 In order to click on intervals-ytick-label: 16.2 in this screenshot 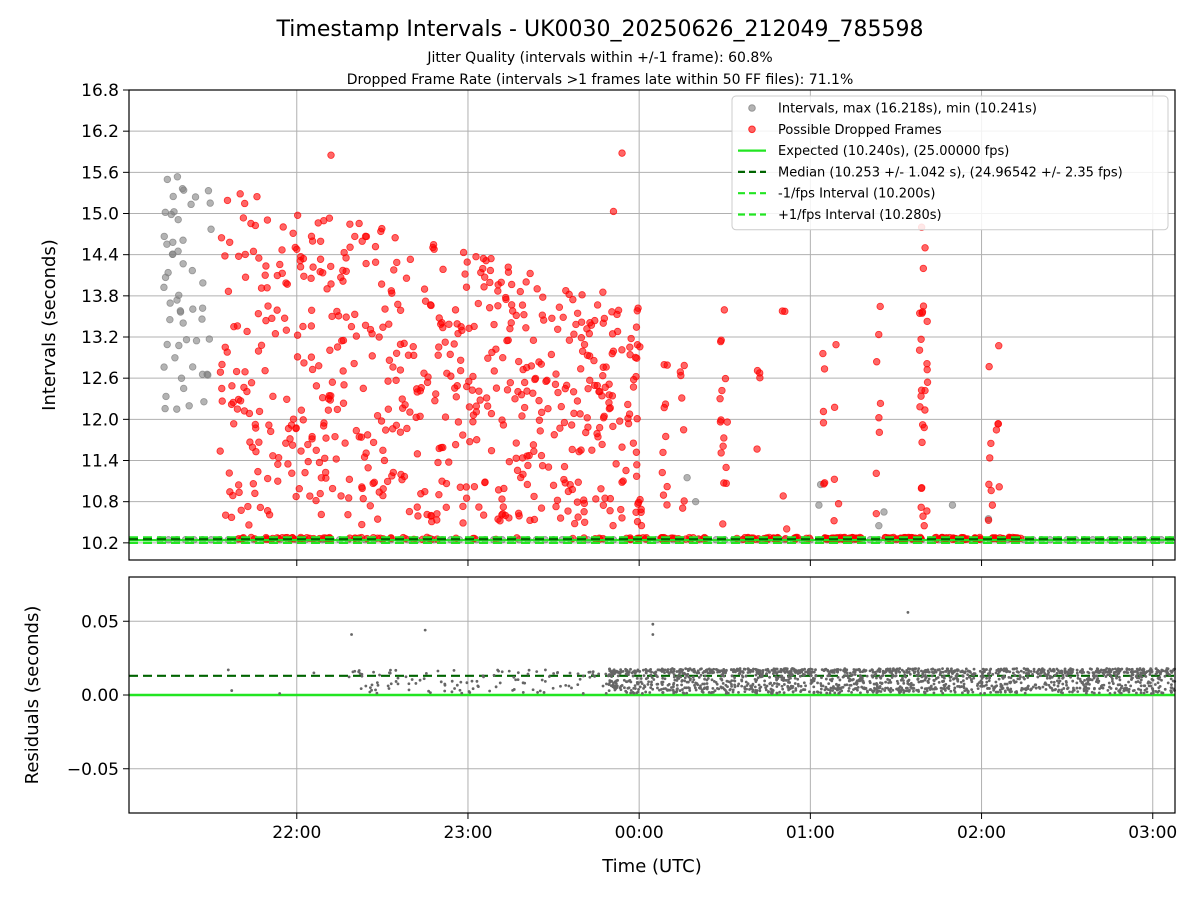, I will do `click(100, 132)`.